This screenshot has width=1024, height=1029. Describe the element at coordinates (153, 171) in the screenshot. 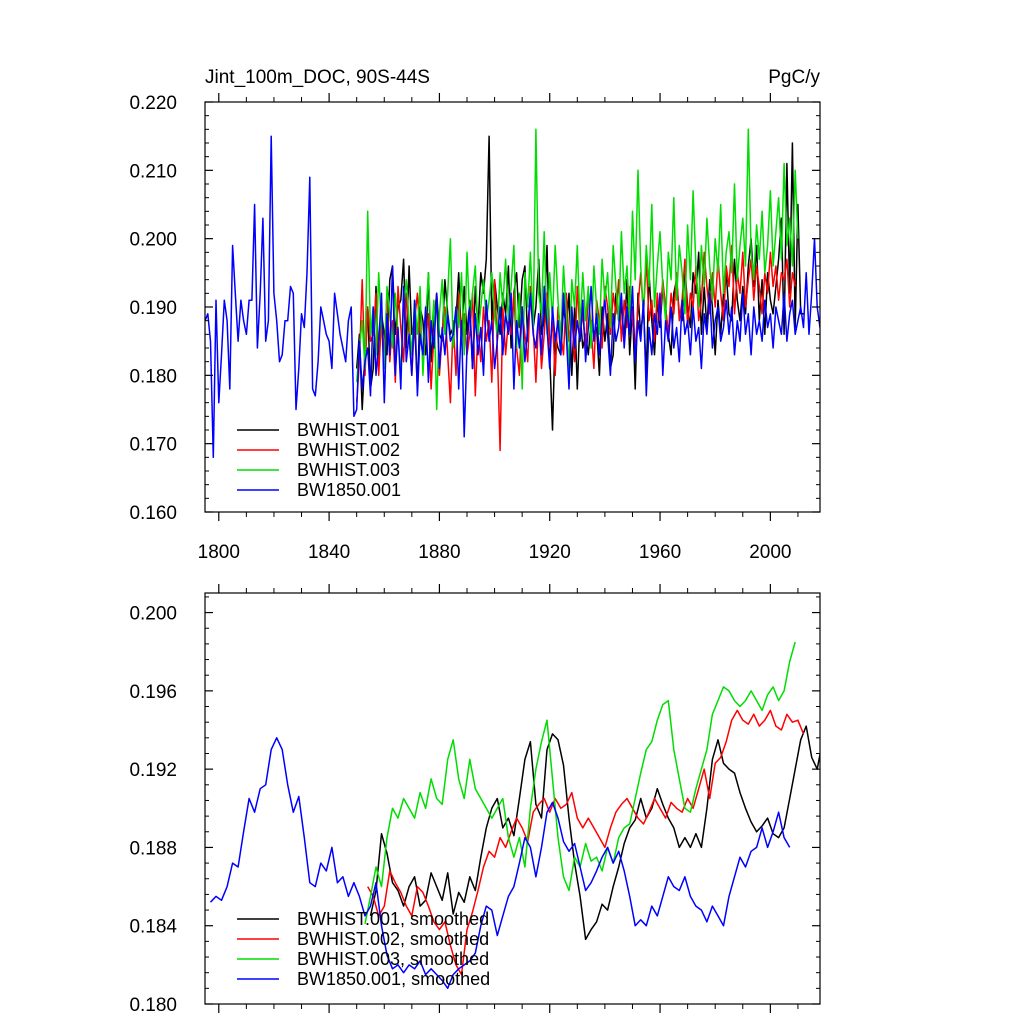

I see `y-tick-label: 0.210` at that location.